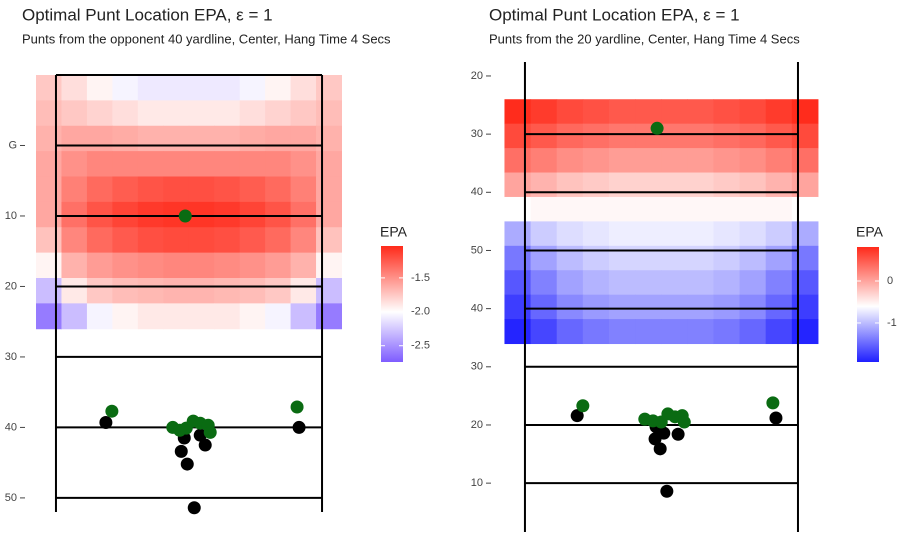  I want to click on y-tick-label: 10, so click(11, 216).